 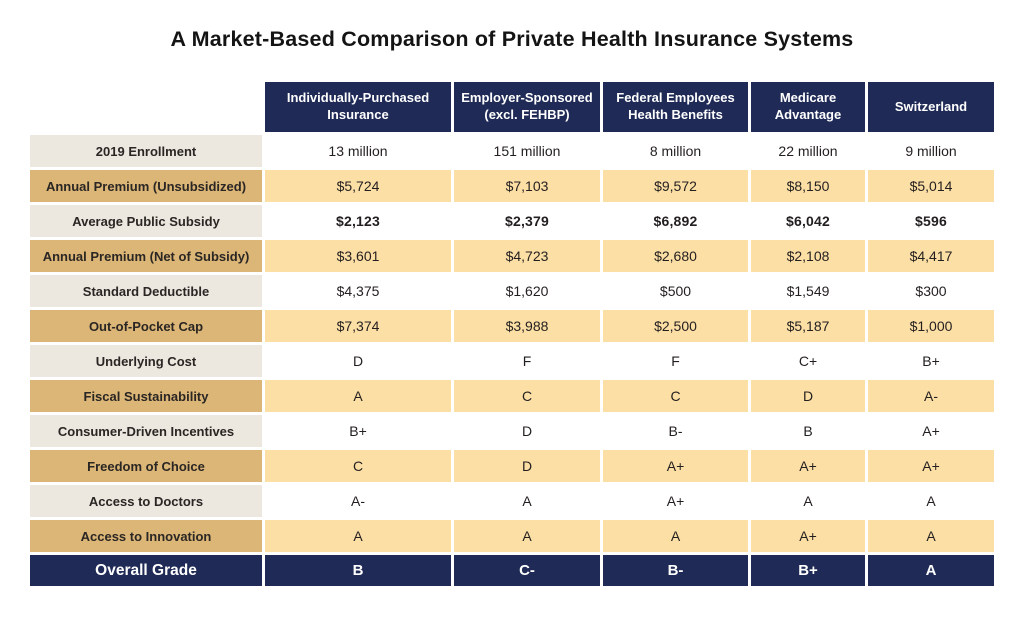 What do you see at coordinates (146, 256) in the screenshot?
I see `row-label: Annual Premium (Net of Subsidy)` at bounding box center [146, 256].